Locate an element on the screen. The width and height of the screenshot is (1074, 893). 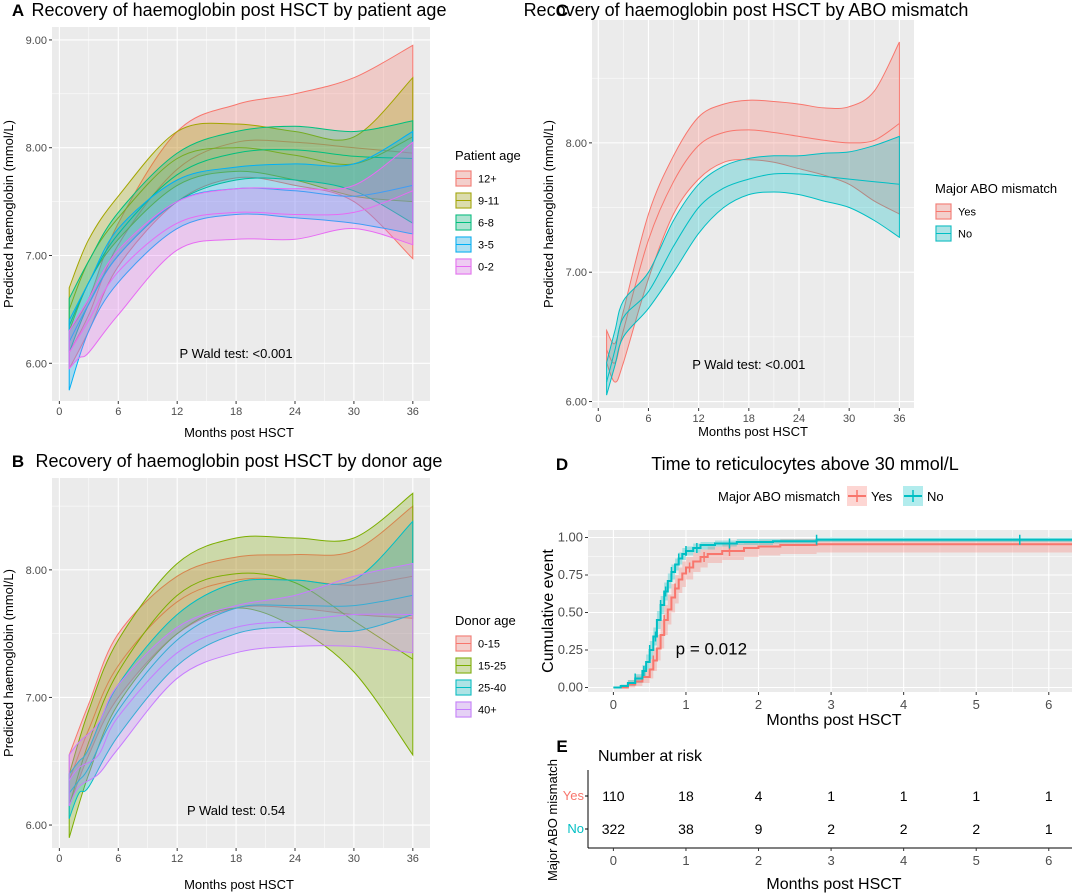
fit-line-40+ is located at coordinates (240, 697).